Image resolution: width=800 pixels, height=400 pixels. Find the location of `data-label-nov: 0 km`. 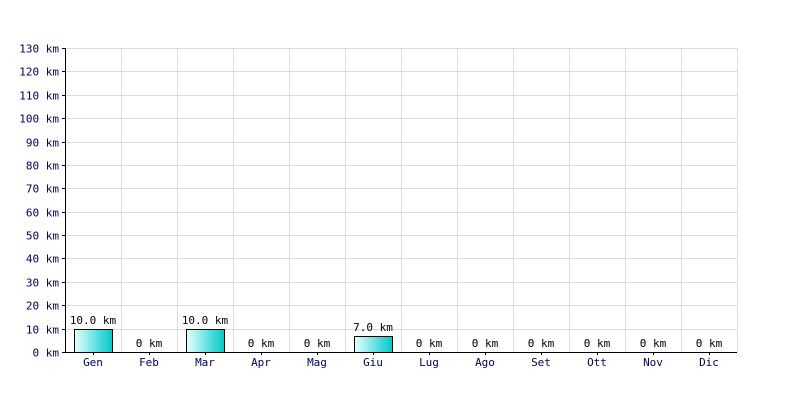

data-label-nov: 0 km is located at coordinates (653, 343).